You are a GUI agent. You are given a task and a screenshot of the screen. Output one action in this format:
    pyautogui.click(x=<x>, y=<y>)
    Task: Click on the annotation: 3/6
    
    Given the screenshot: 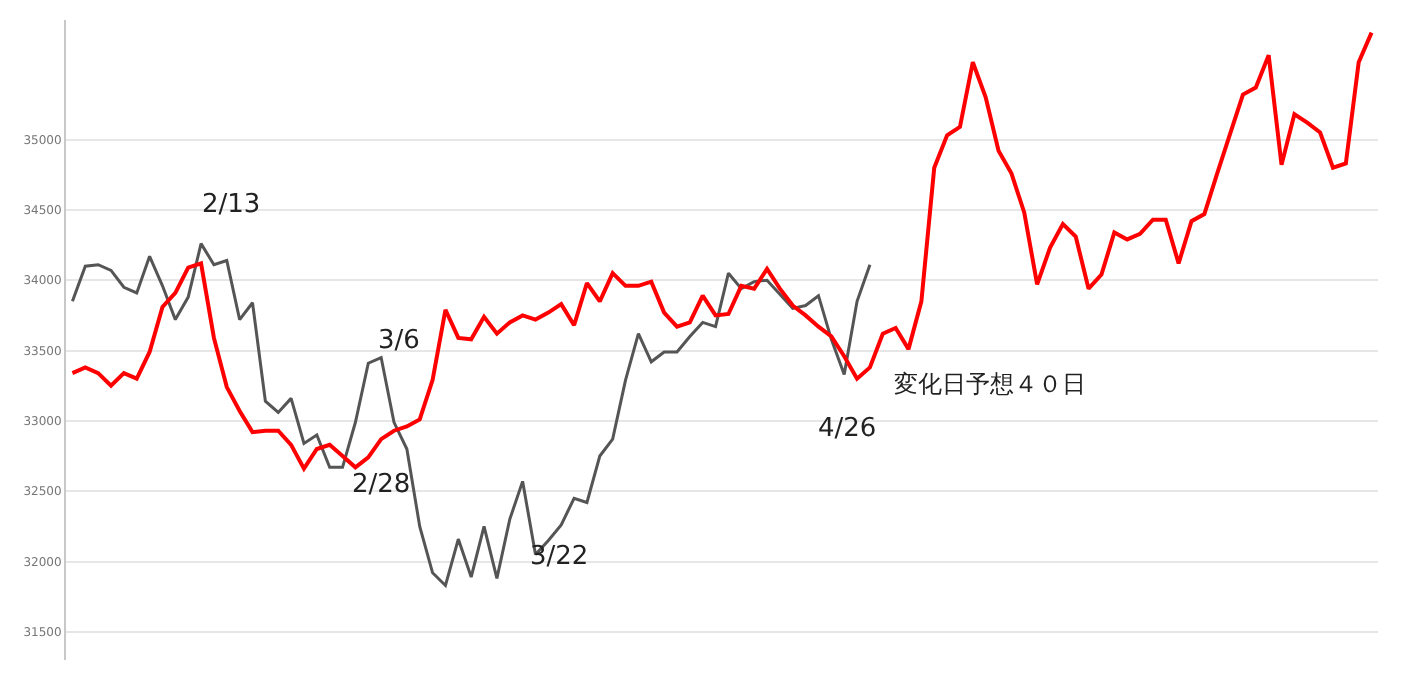 What is the action you would take?
    pyautogui.click(x=399, y=341)
    